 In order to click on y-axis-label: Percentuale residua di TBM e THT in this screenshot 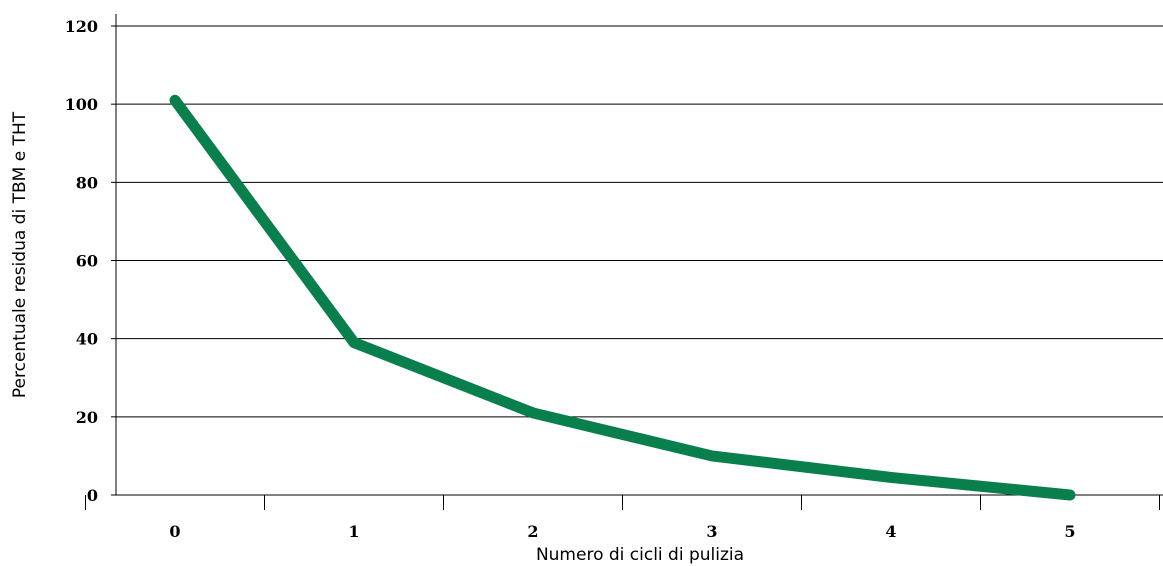, I will do `click(20, 254)`.